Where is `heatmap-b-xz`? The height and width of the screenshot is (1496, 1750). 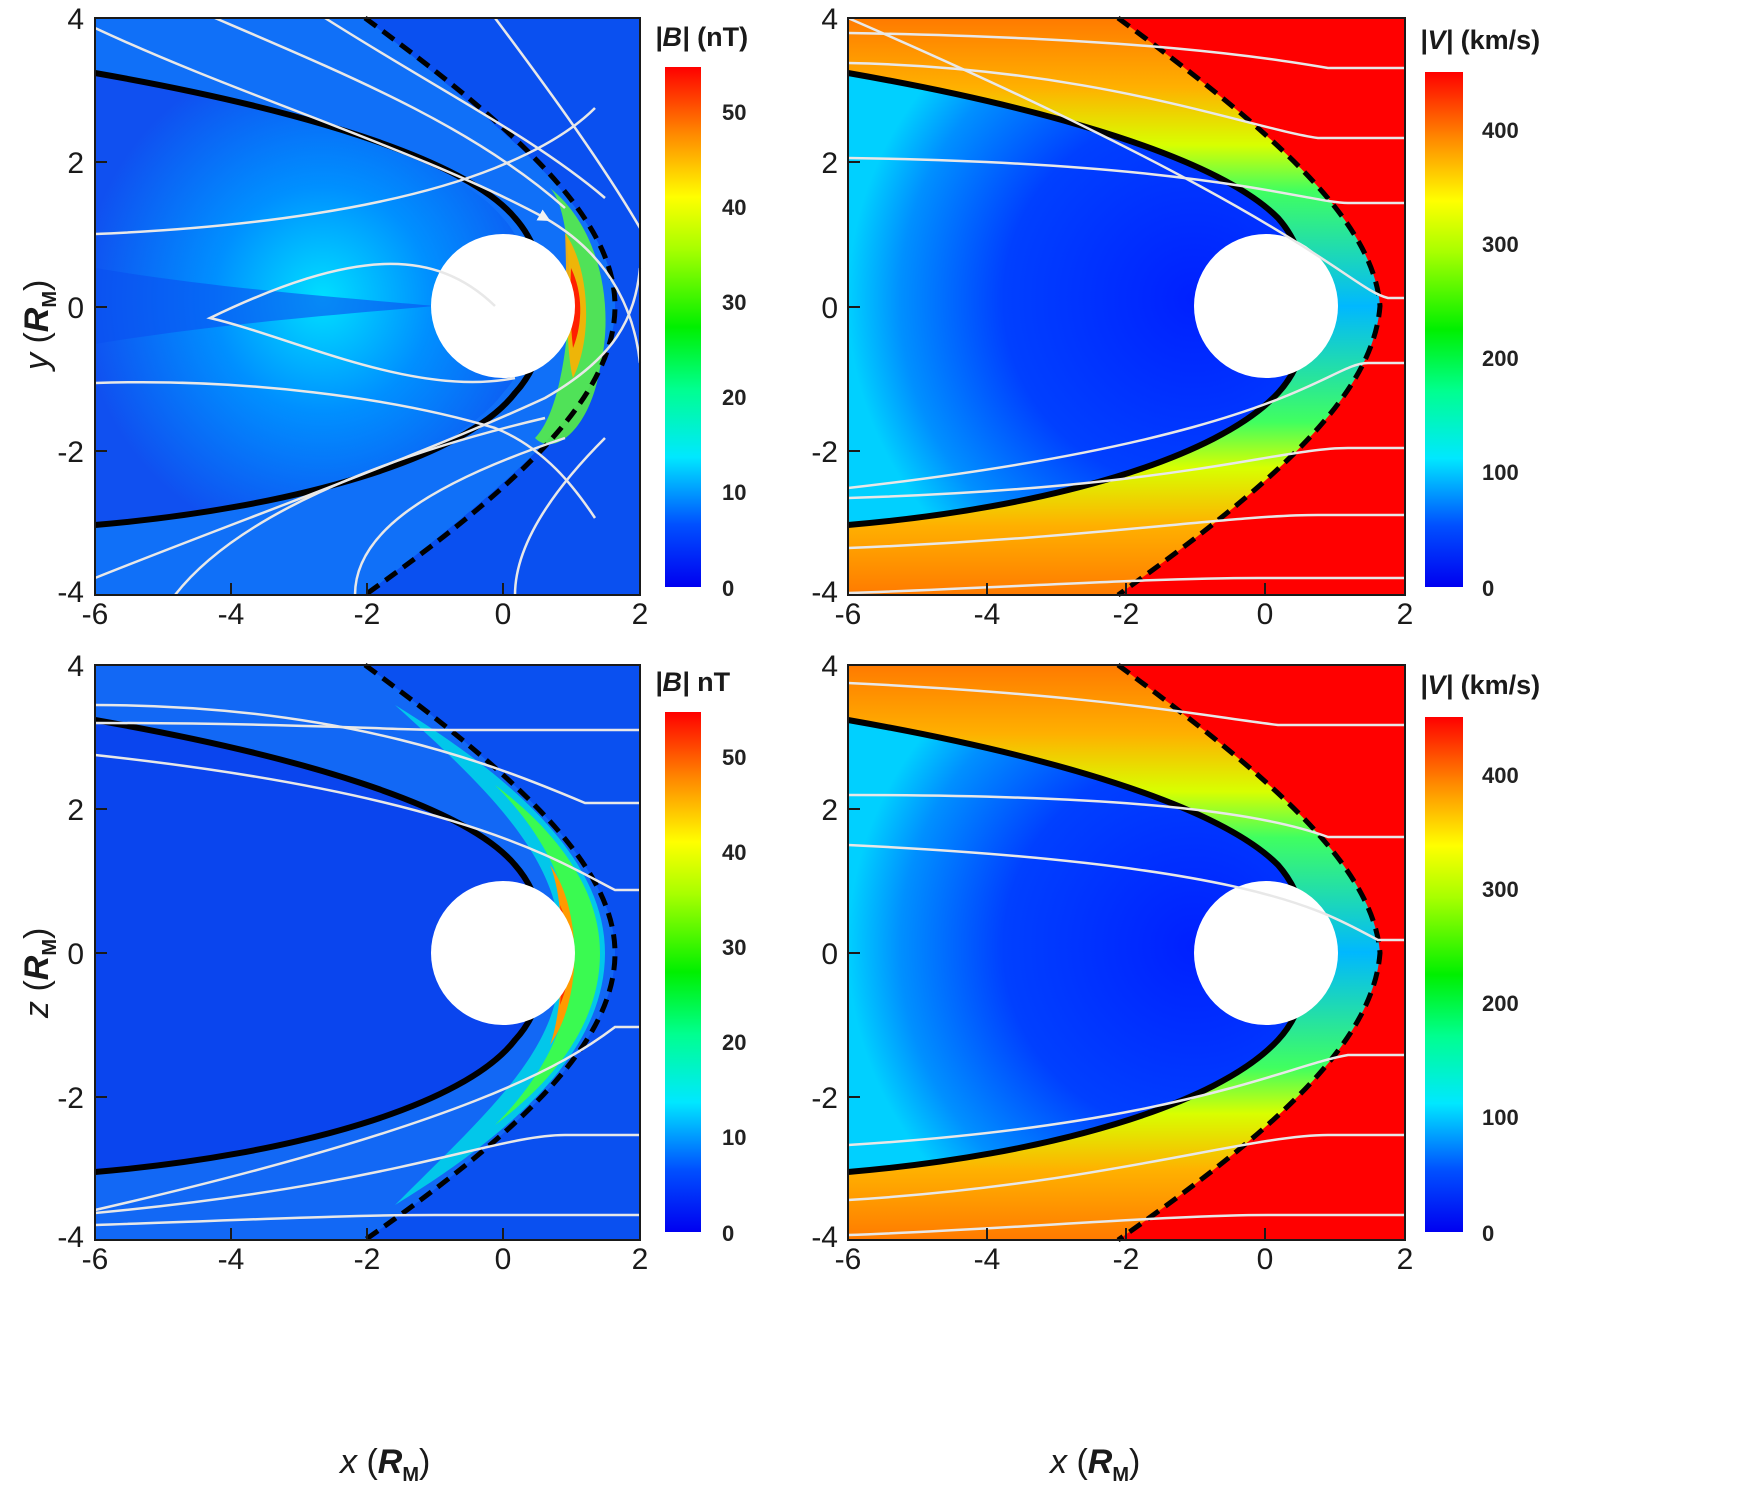 heatmap-b-xz is located at coordinates (367, 952).